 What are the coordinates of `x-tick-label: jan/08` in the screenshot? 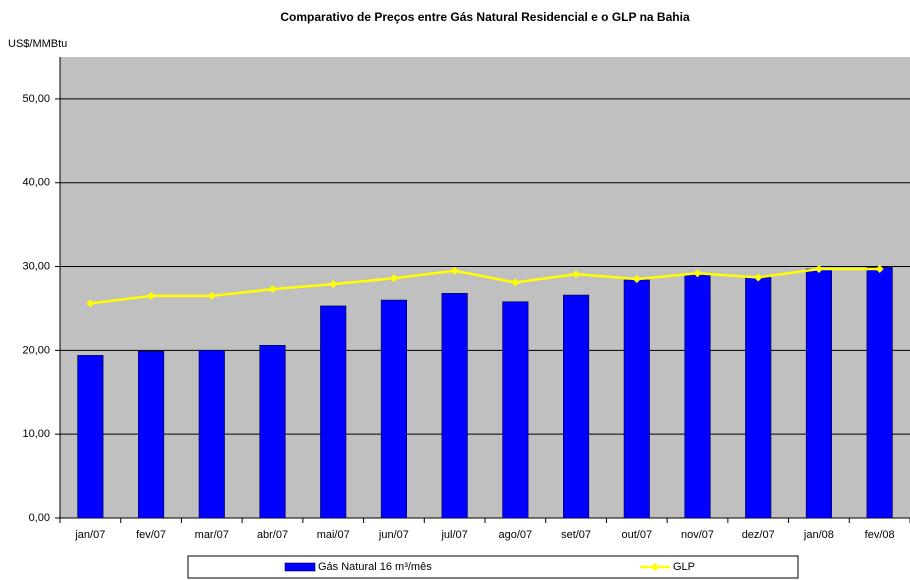 It's located at (818, 535).